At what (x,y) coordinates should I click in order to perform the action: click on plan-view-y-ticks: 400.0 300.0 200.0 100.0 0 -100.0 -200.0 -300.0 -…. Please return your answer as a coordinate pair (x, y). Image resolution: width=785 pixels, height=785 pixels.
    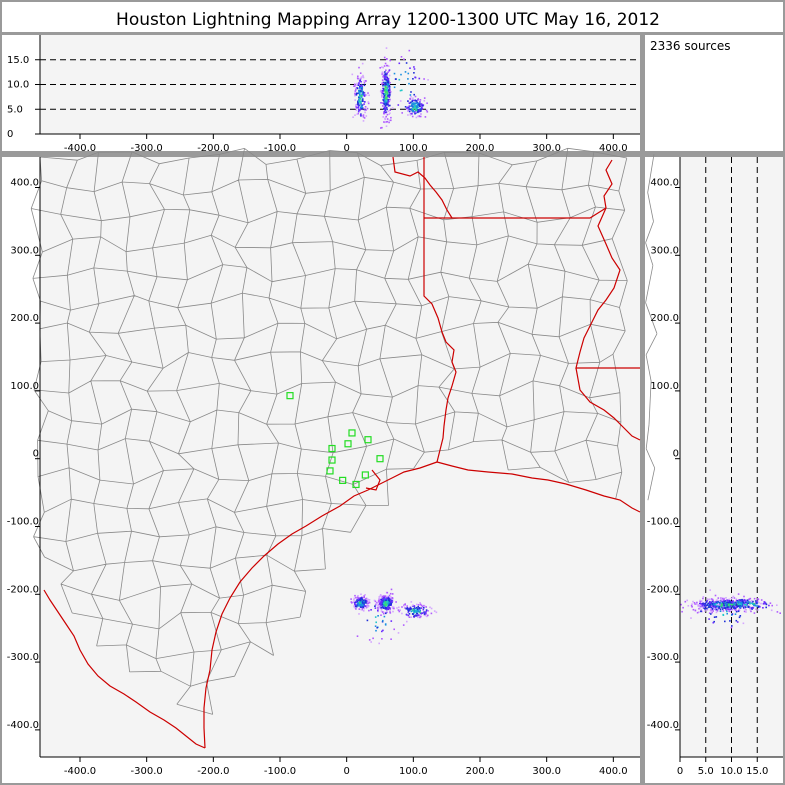
    Looking at the image, I should click on (23, 454).